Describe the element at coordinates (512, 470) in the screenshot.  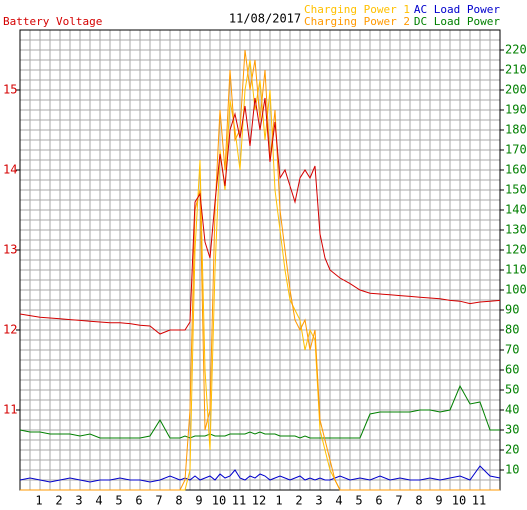
I see `y2-tick-label: 10` at that location.